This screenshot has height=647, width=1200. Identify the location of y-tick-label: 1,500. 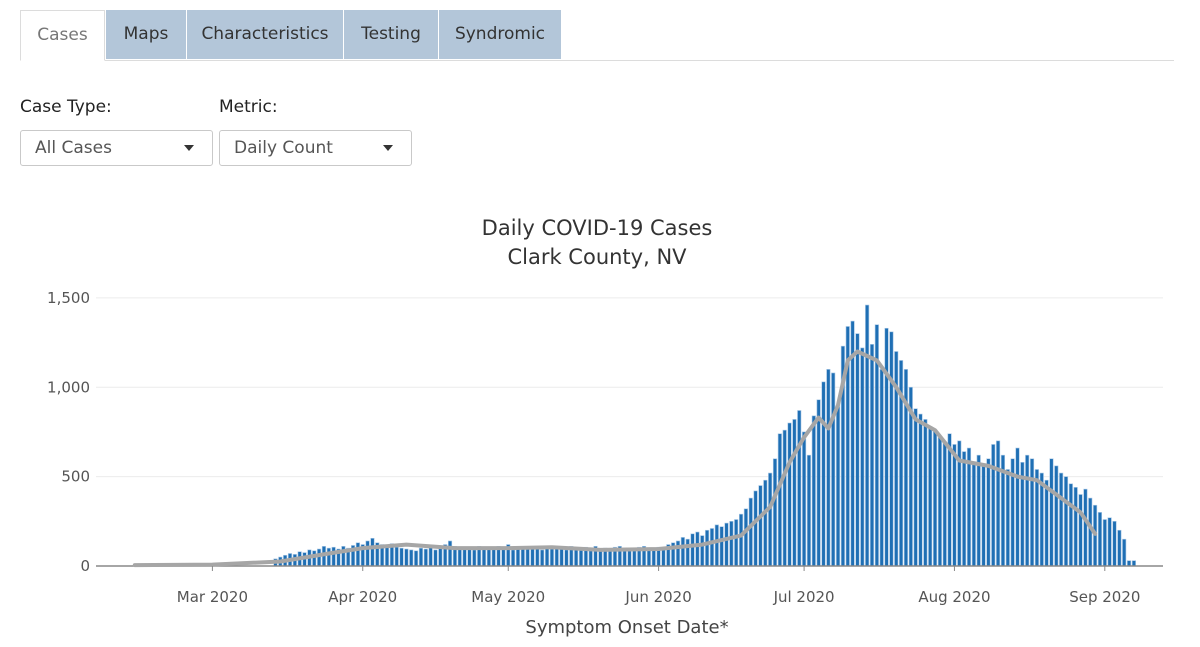
(68, 298).